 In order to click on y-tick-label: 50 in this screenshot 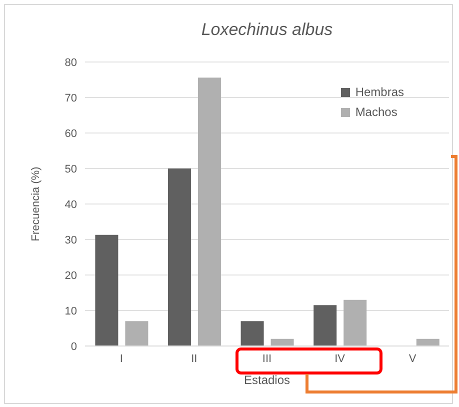, I will do `click(70, 169)`.